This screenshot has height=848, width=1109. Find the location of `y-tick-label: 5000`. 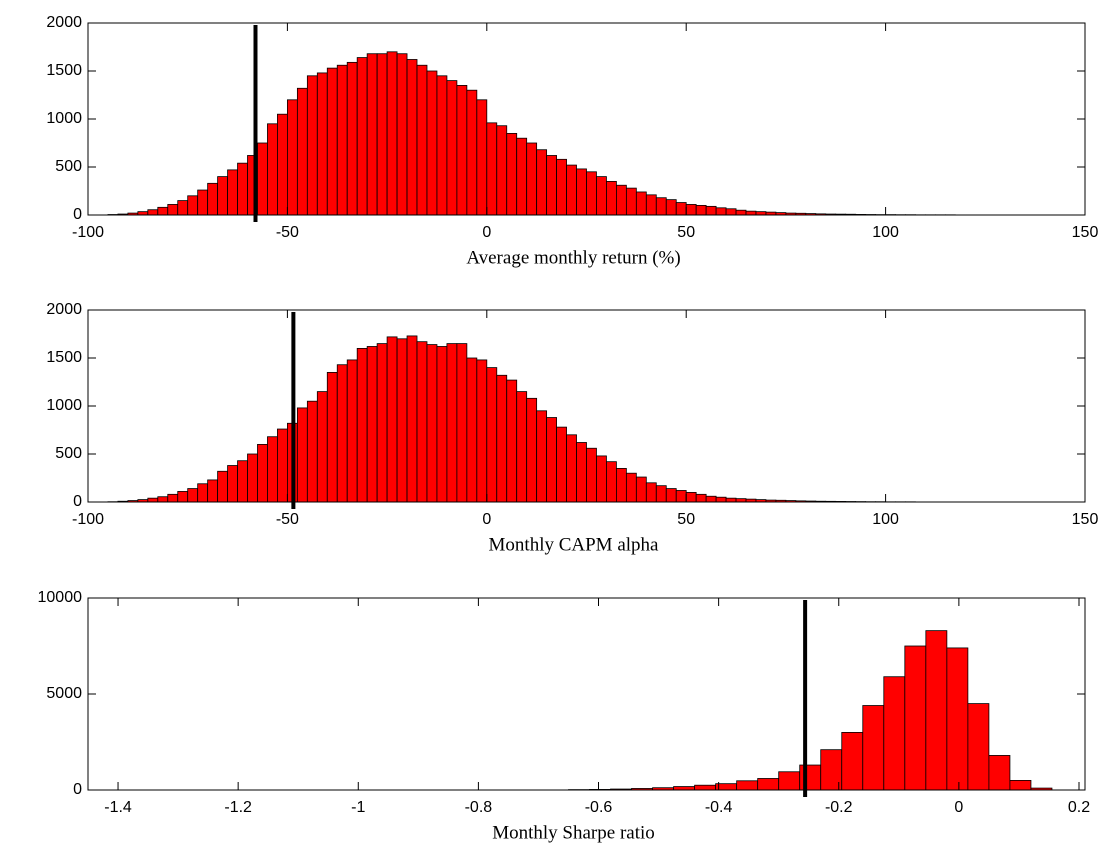

y-tick-label: 5000 is located at coordinates (64, 693).